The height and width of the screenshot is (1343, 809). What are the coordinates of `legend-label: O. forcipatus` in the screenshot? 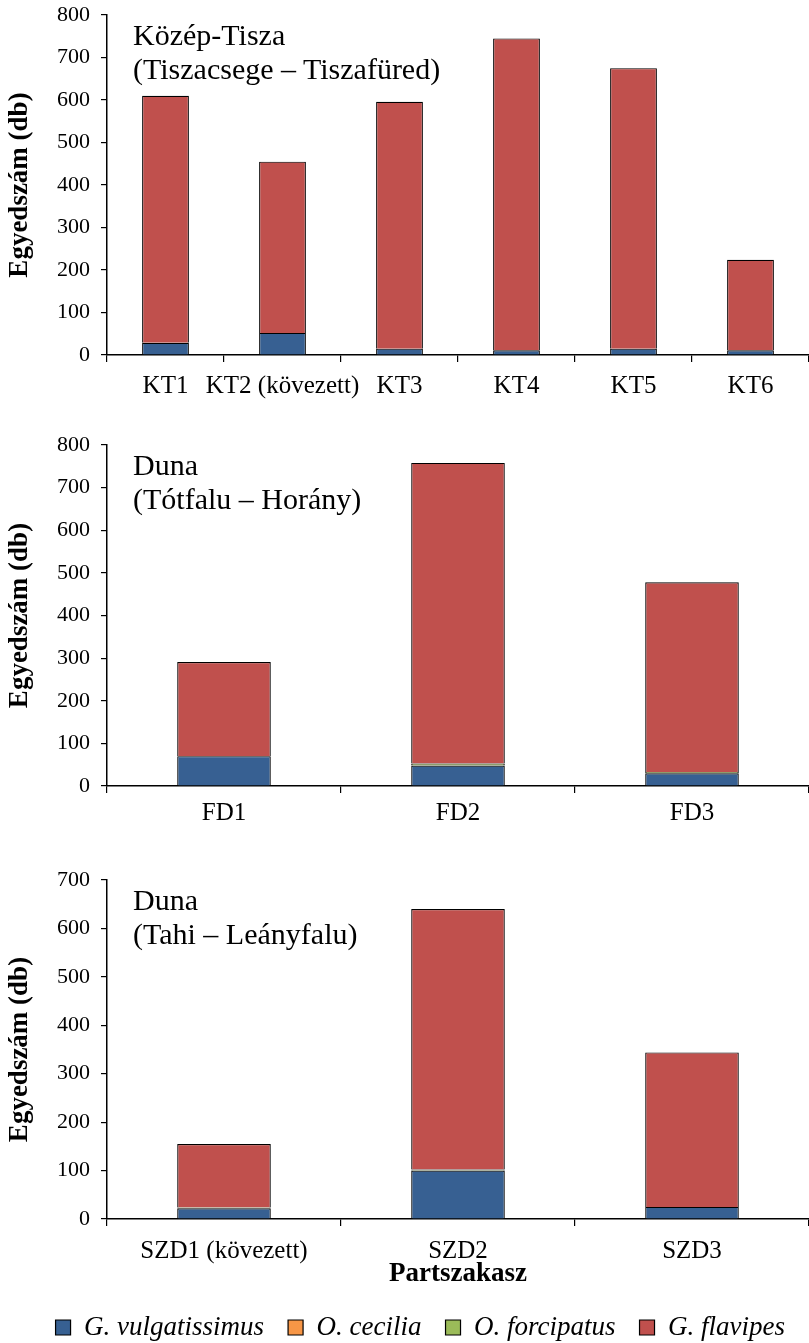 It's located at (545, 1325).